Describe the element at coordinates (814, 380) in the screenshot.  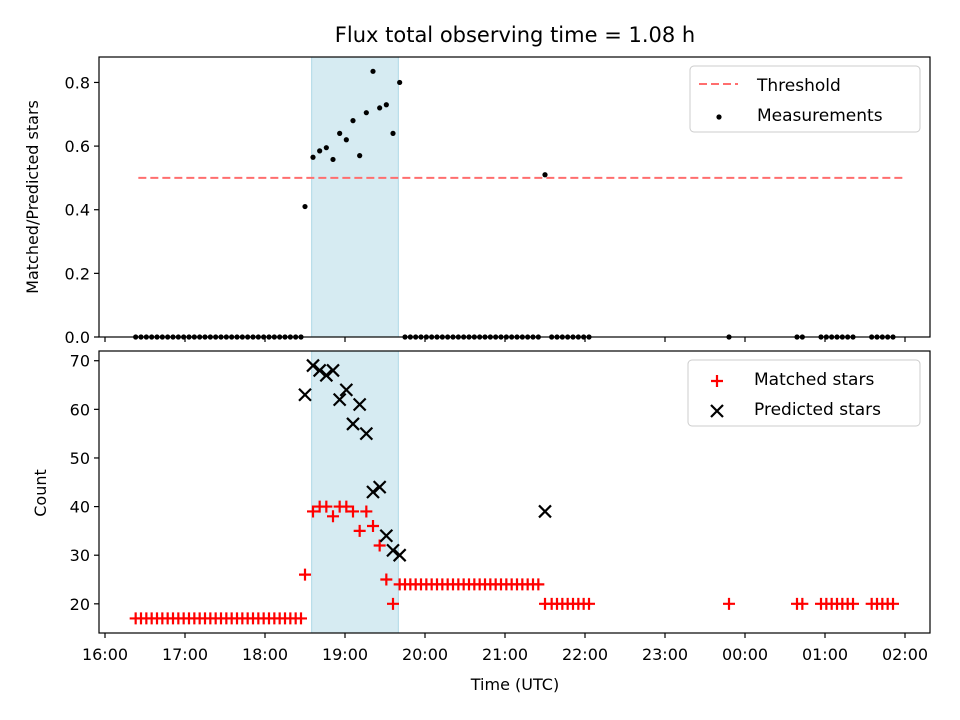
I see `legend-label-matched-stars: Matched stars` at that location.